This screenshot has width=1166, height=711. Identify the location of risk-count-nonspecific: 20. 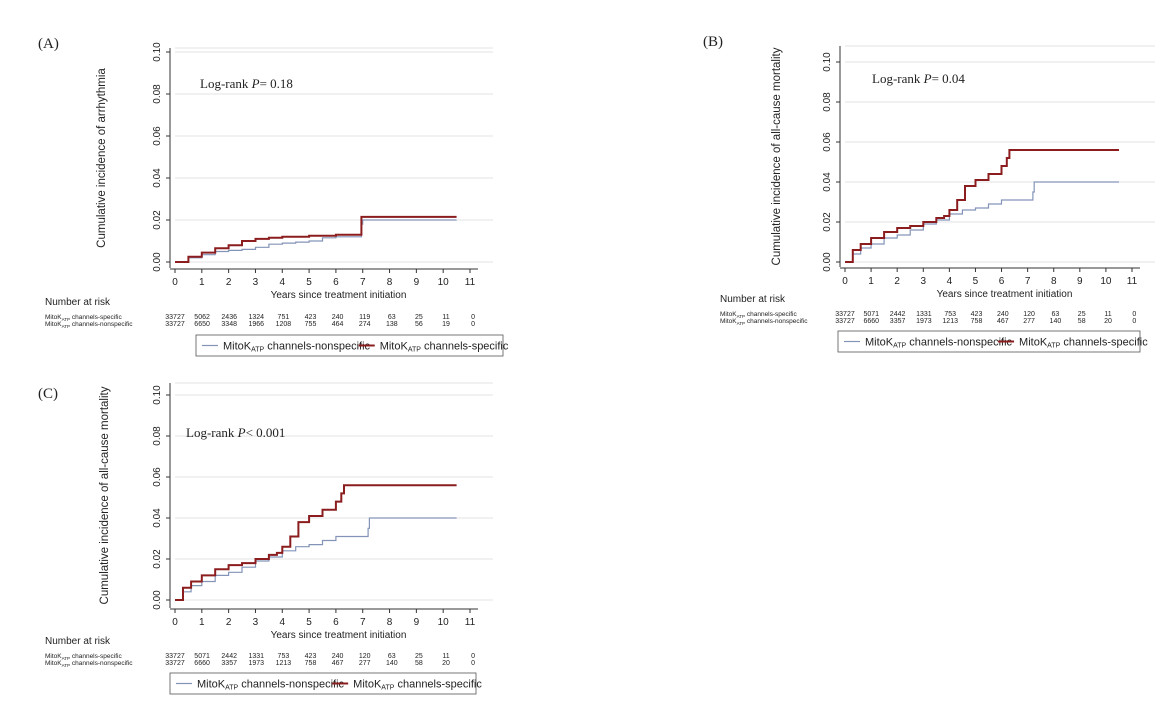
(446, 663).